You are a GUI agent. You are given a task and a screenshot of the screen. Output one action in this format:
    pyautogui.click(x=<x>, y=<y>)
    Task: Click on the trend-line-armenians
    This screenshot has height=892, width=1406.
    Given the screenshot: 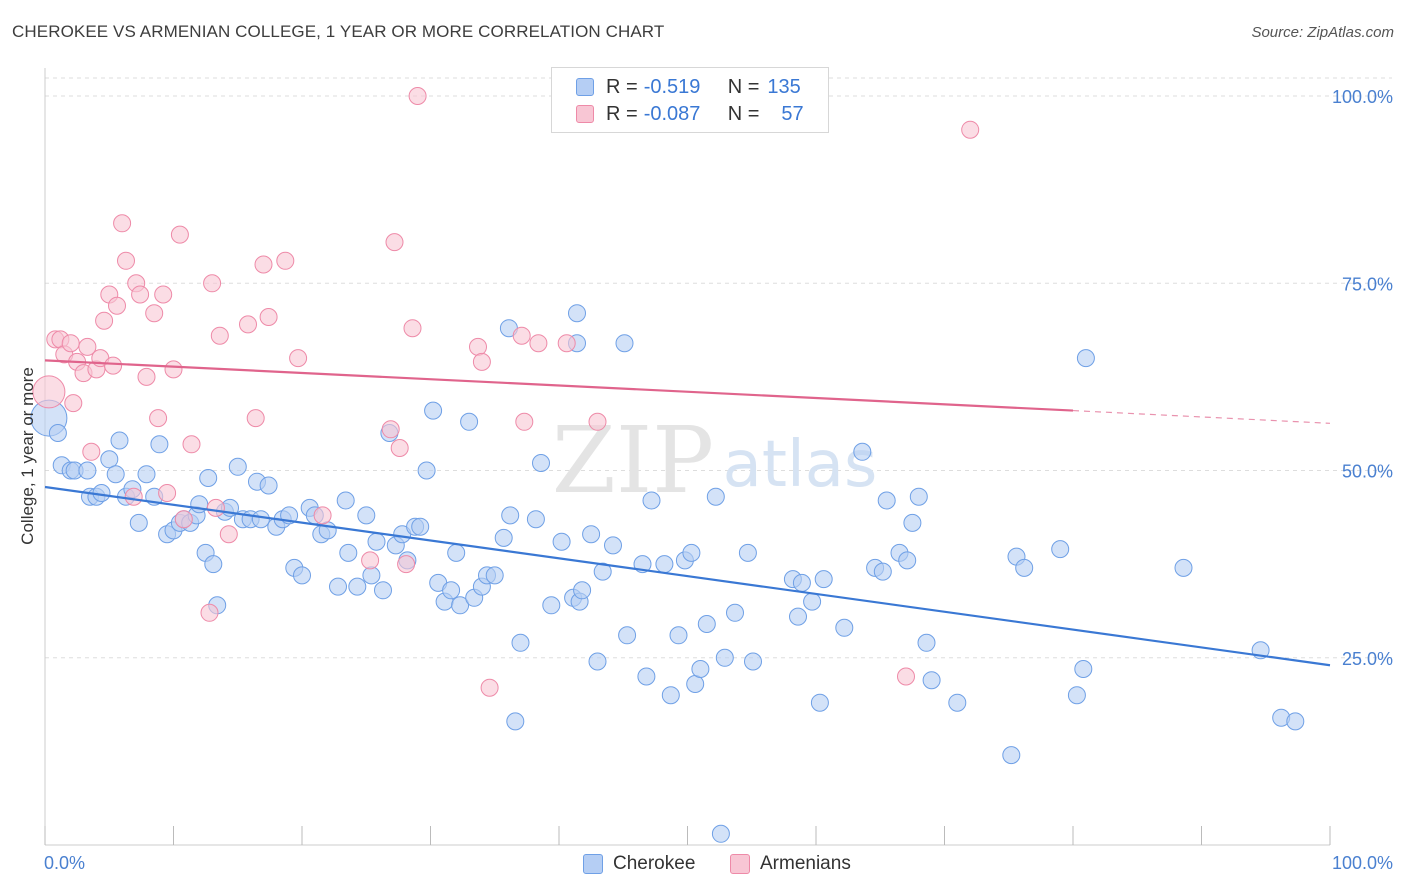 What is the action you would take?
    pyautogui.click(x=559, y=385)
    